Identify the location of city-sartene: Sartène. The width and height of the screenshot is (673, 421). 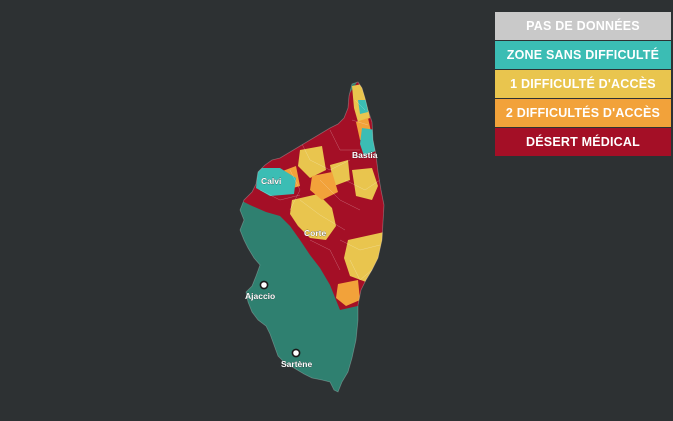
(297, 358).